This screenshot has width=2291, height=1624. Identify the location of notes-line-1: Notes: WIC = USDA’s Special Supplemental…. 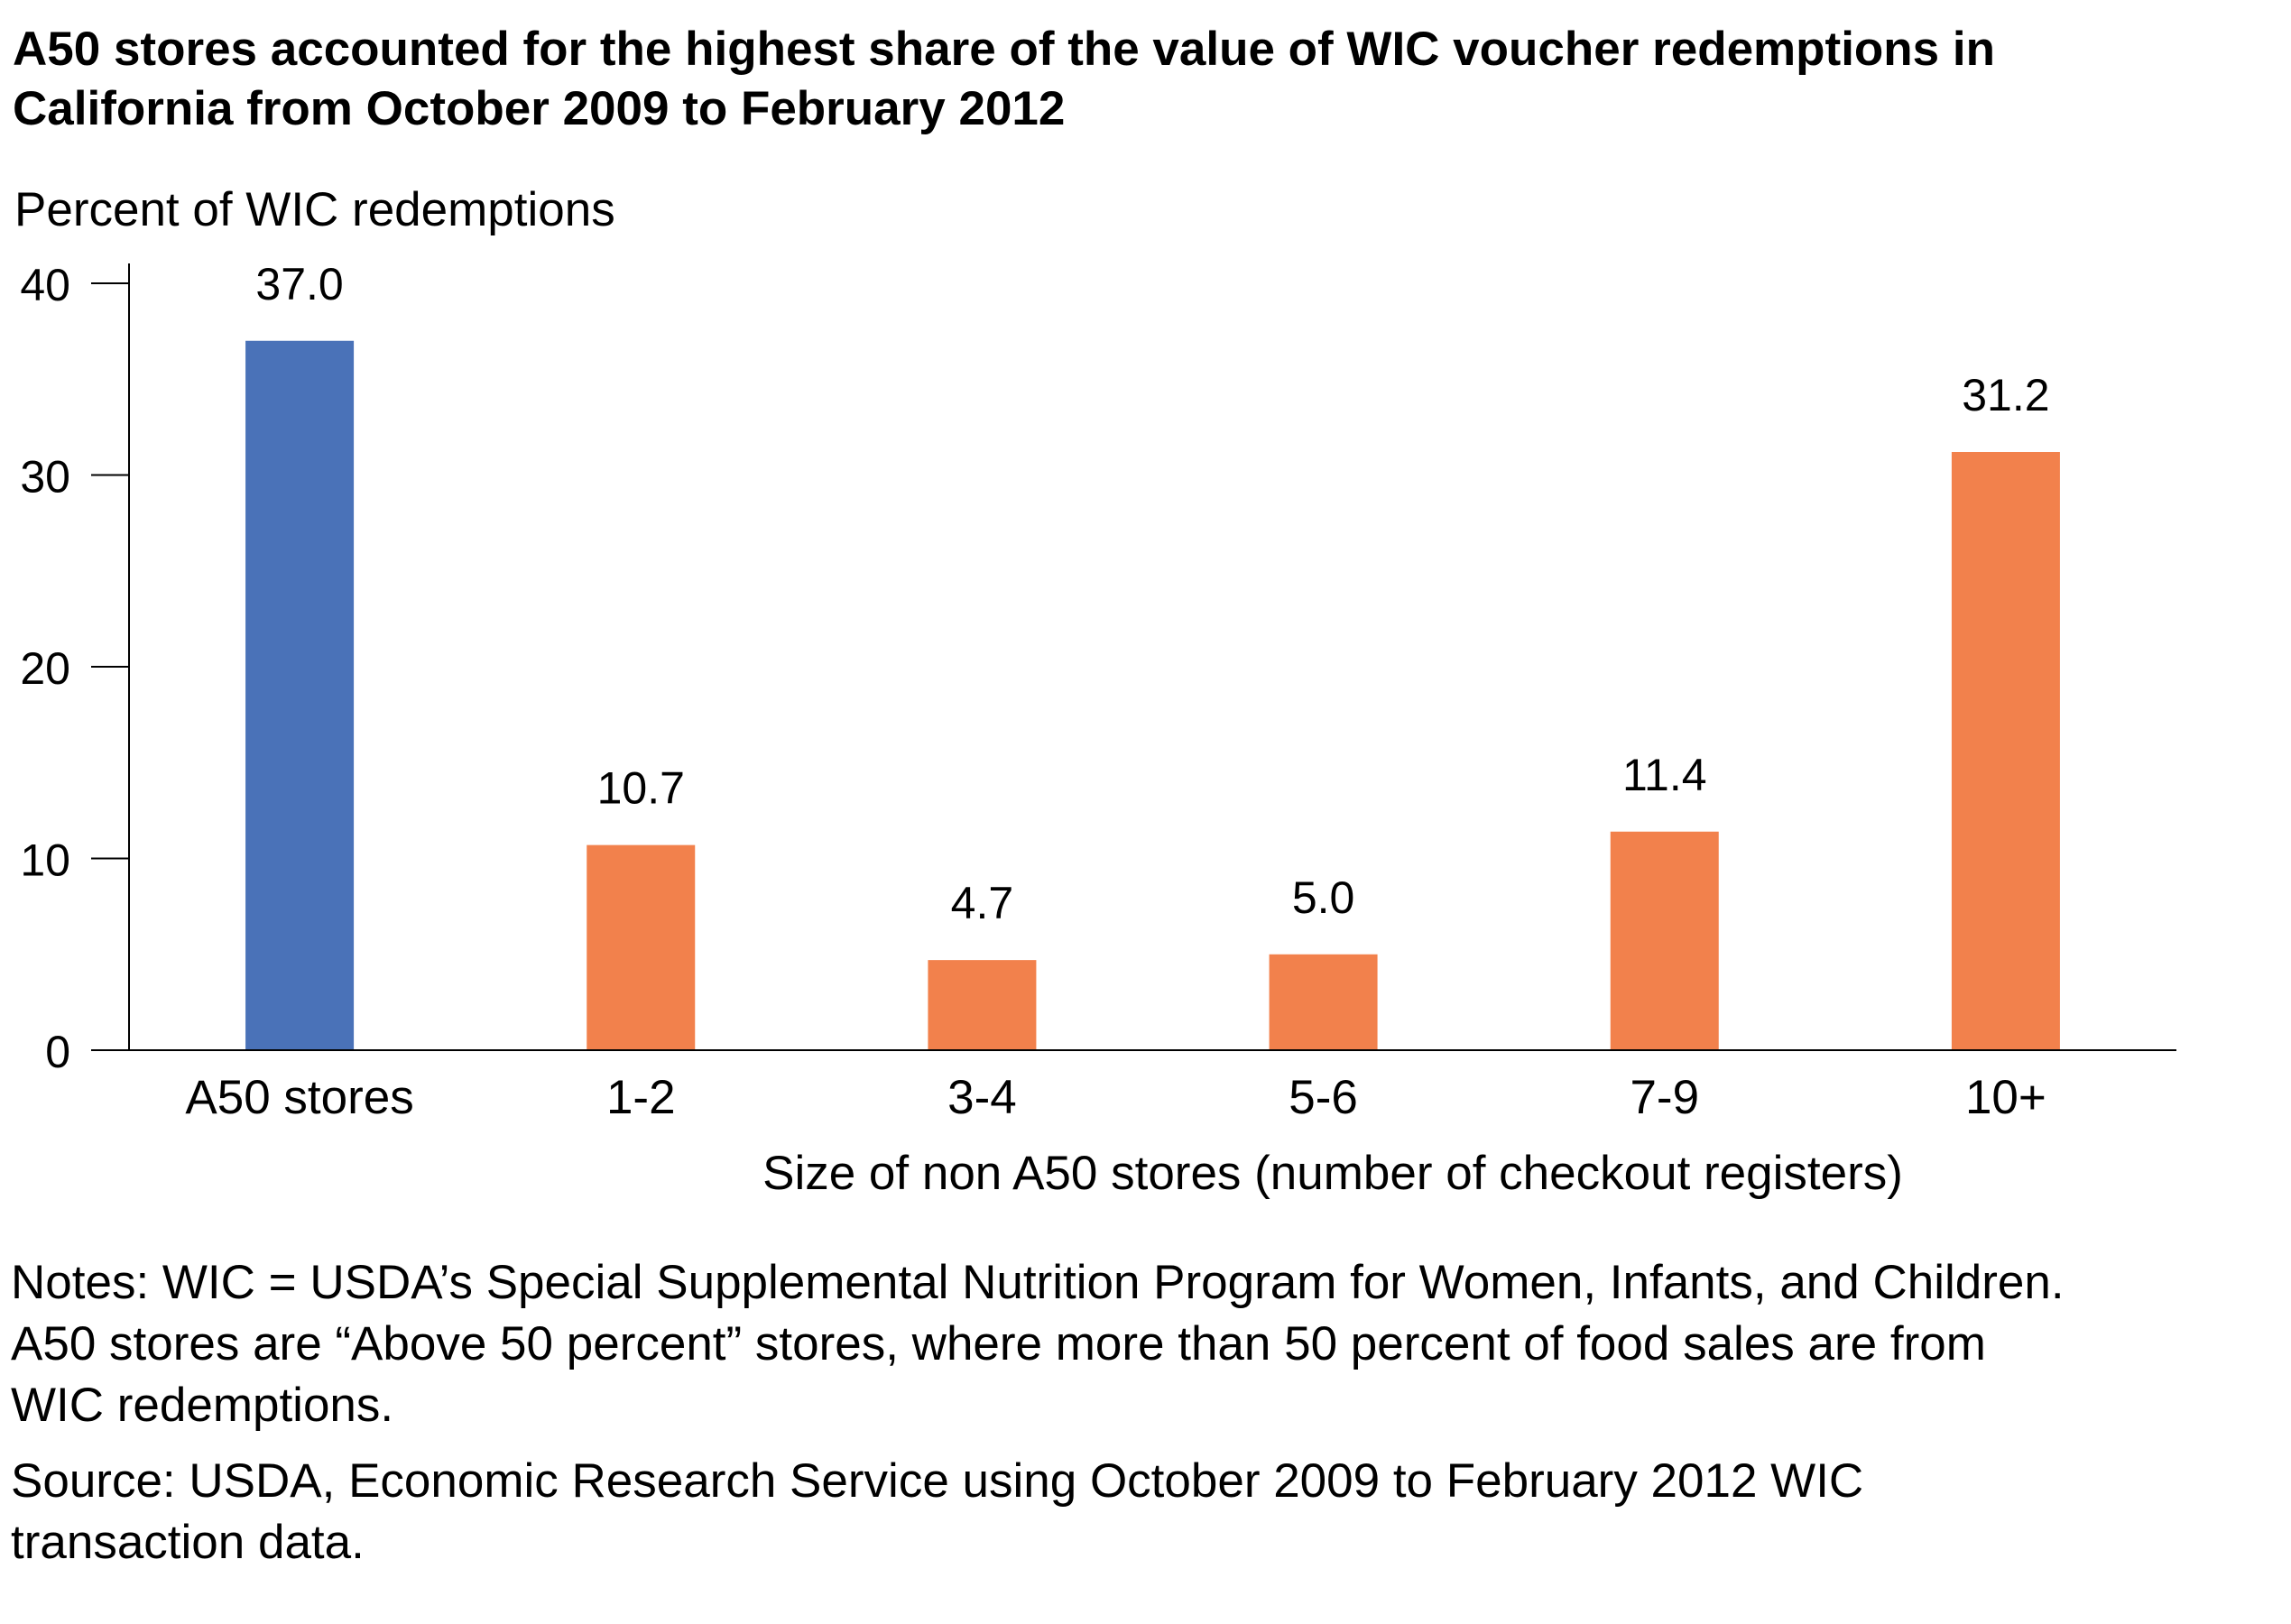
(1038, 1283).